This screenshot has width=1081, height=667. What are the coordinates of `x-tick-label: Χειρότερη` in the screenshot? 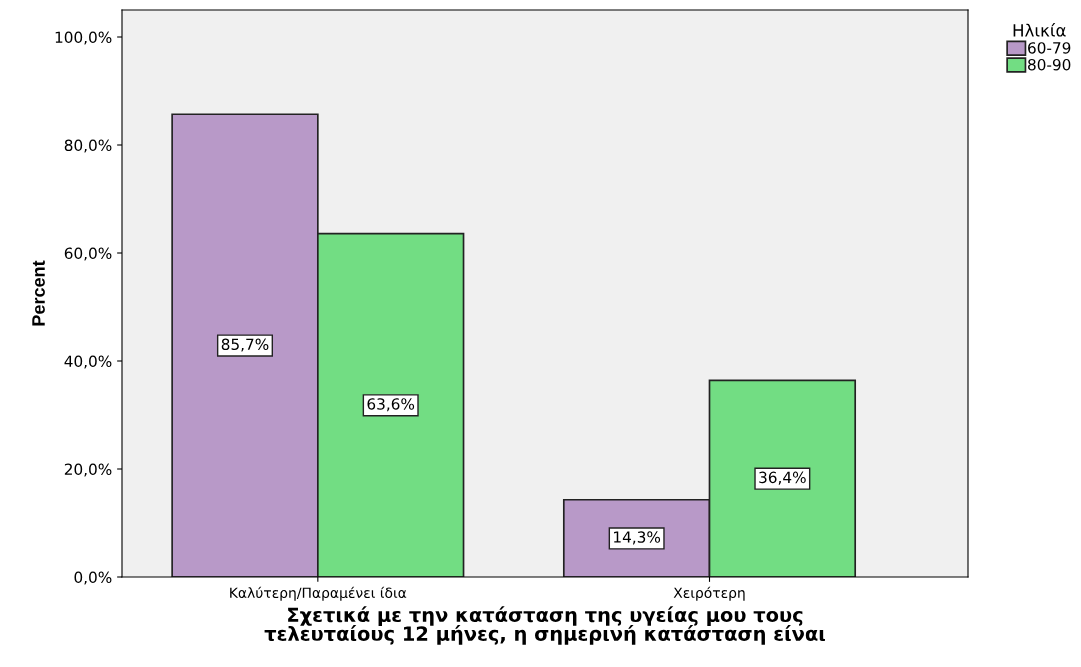 It's located at (709, 593).